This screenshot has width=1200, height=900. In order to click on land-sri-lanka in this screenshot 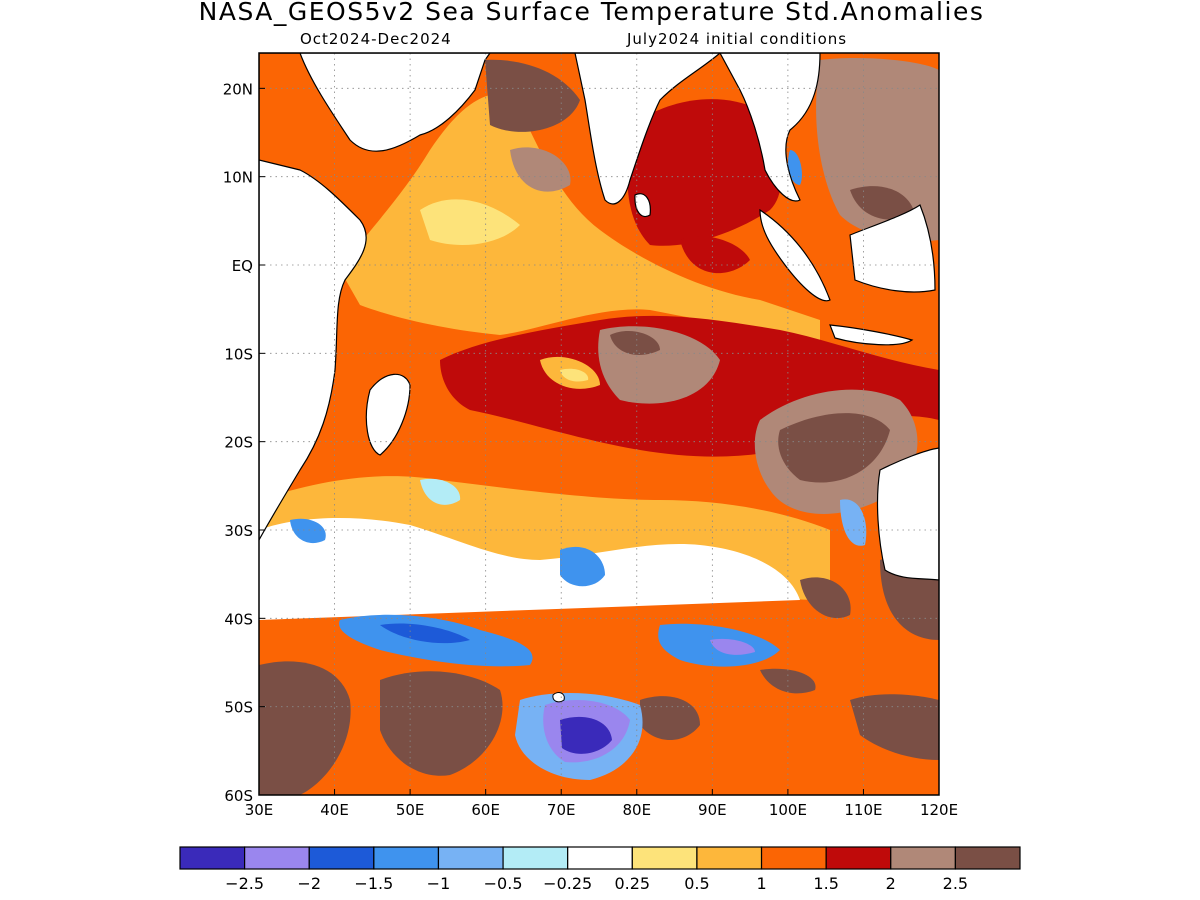, I will do `click(642, 205)`.